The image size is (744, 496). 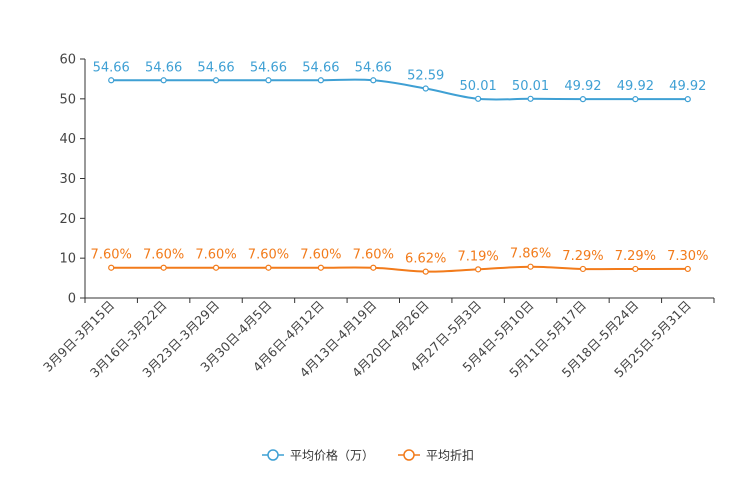 I want to click on legend-item-price: 平均价格（万）, so click(x=318, y=455).